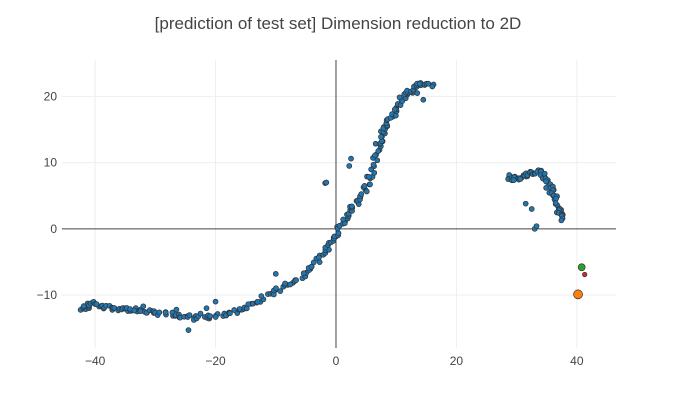 Image resolution: width=676 pixels, height=411 pixels. I want to click on x-axis-ticks: −40 −20 0 20 40, so click(334, 361).